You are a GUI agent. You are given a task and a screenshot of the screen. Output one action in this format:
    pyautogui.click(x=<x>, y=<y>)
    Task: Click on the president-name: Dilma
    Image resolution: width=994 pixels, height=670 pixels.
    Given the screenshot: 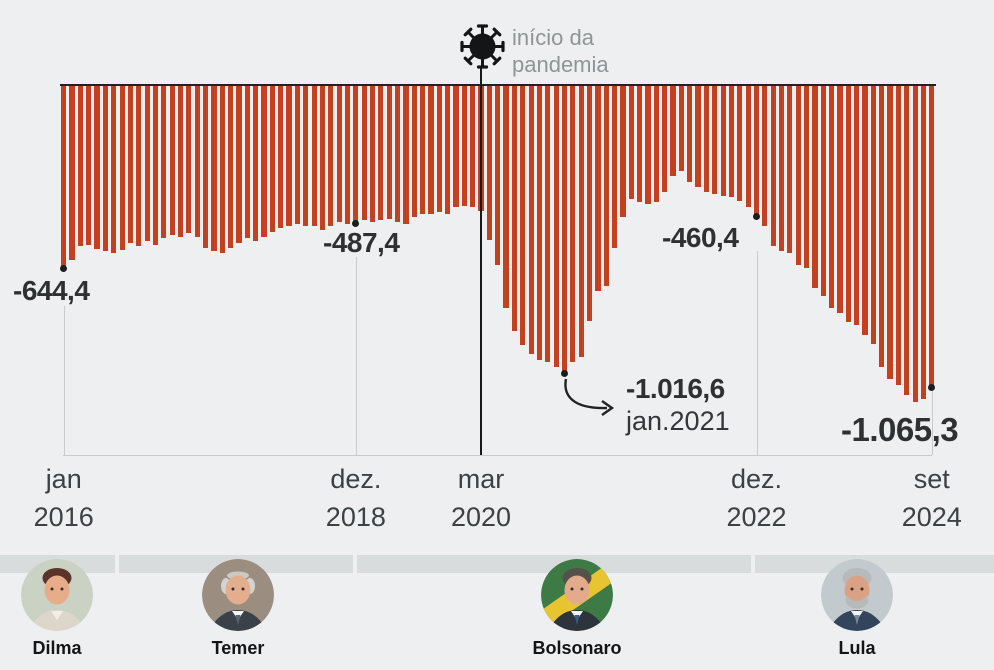 What is the action you would take?
    pyautogui.click(x=57, y=648)
    